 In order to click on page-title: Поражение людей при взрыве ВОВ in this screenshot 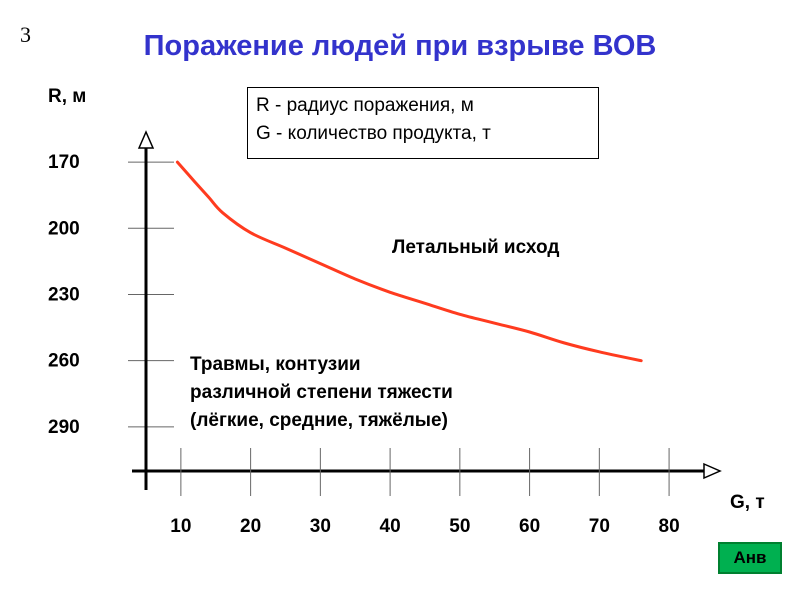, I will do `click(400, 46)`.